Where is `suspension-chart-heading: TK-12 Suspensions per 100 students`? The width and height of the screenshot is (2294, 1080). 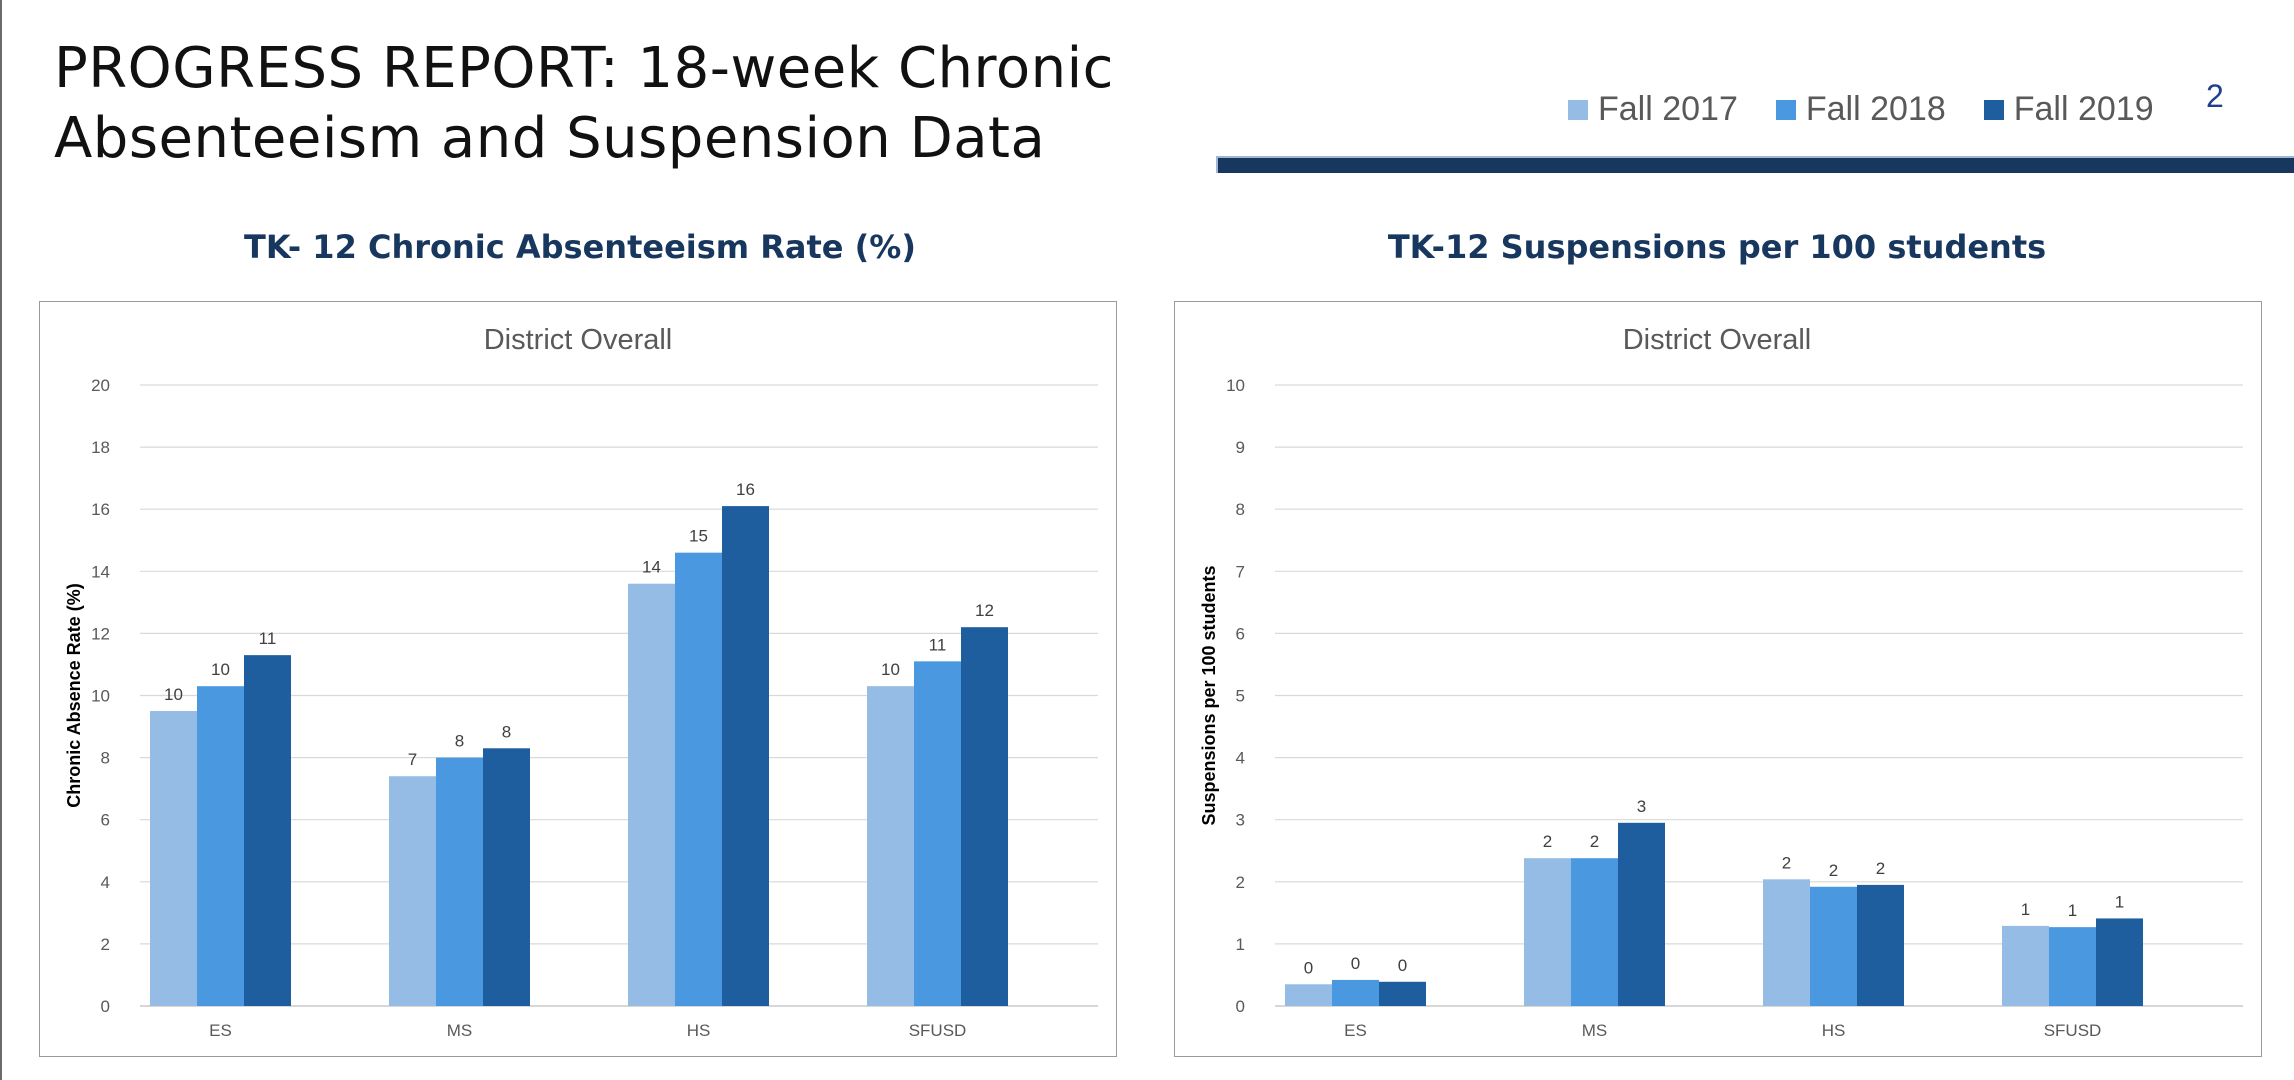
suspension-chart-heading: TK-12 Suspensions per 100 students is located at coordinates (1717, 247).